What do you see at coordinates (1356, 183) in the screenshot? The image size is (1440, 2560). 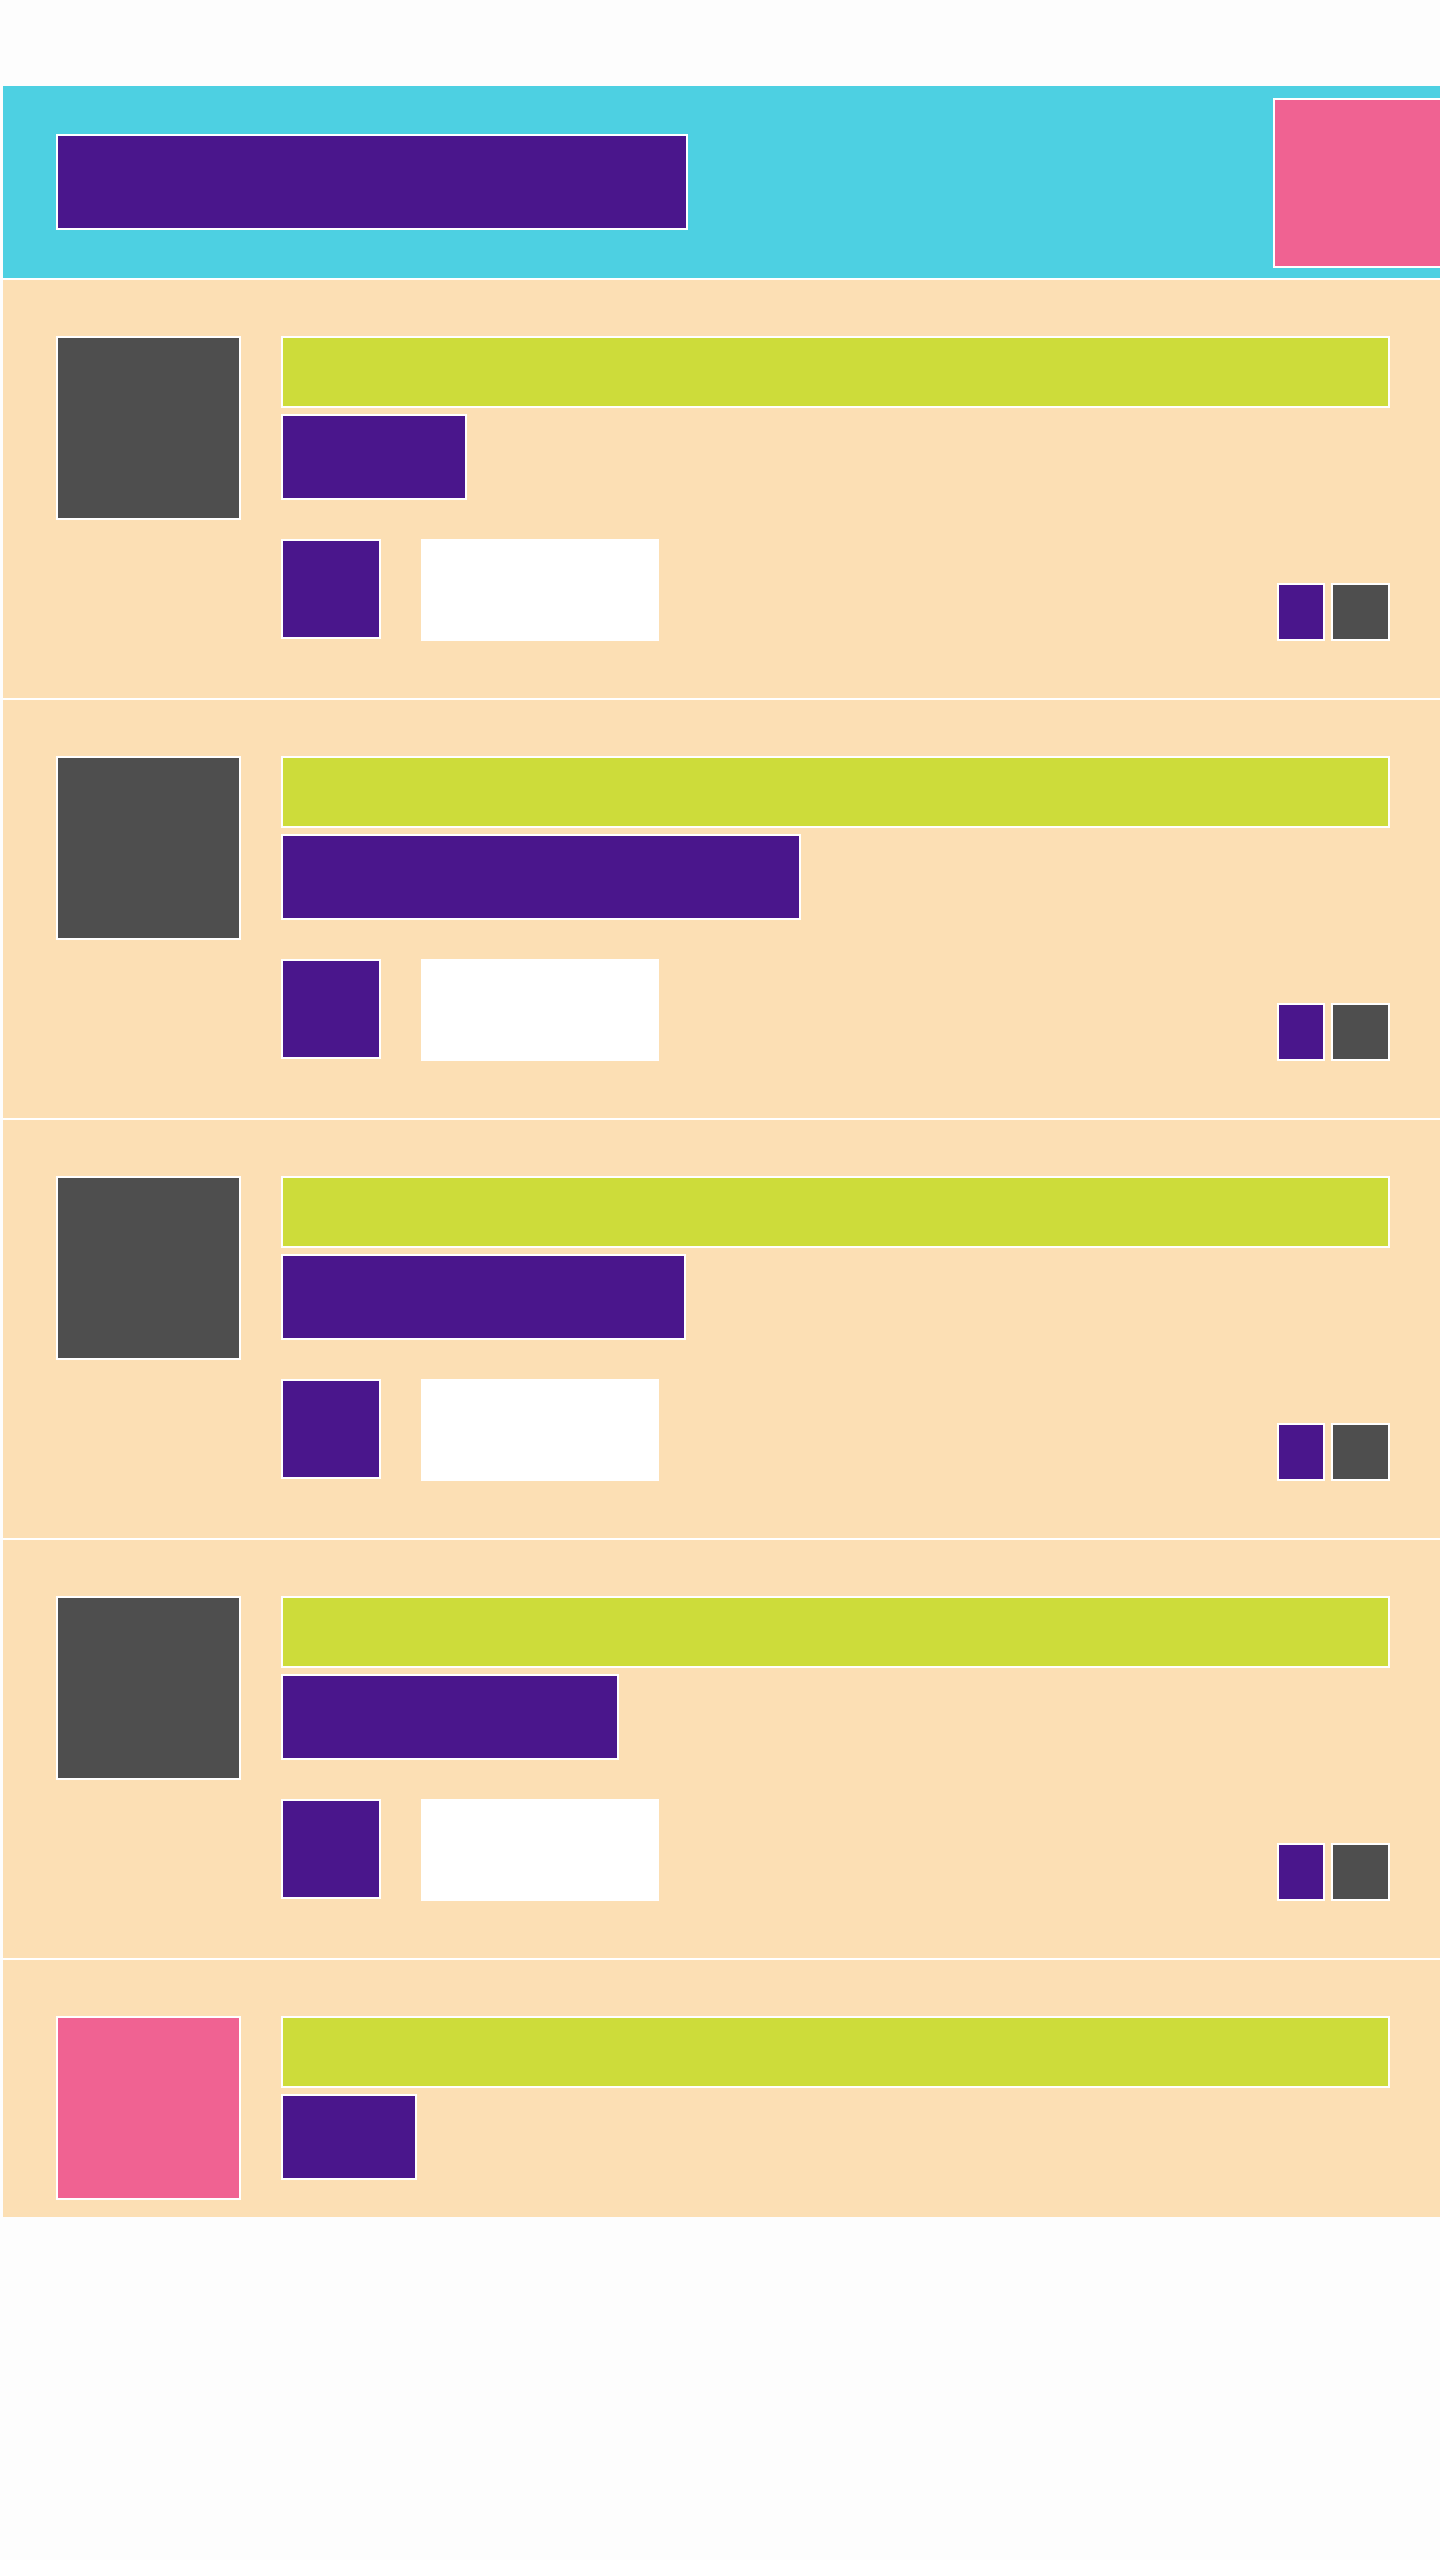 I see `header-action-button` at bounding box center [1356, 183].